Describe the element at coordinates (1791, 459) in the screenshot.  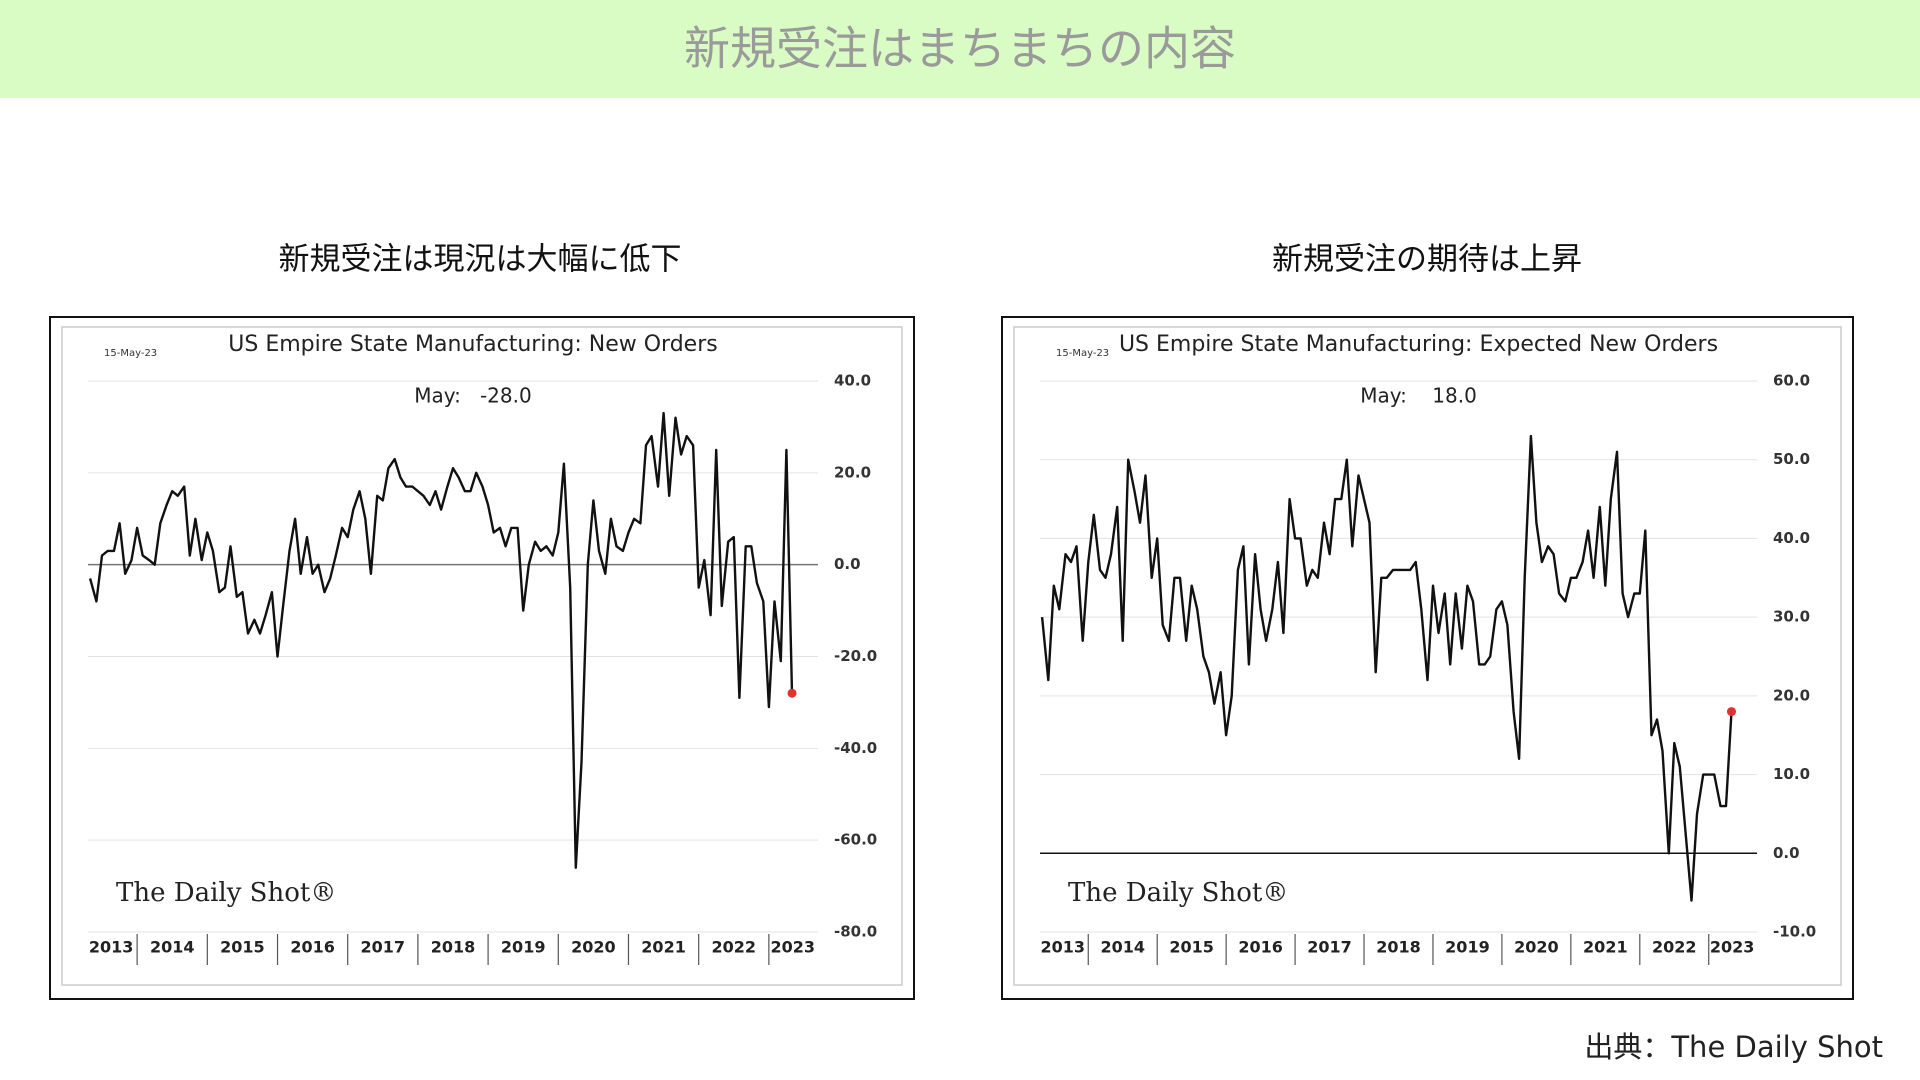
I see `y-tick-label: 50.0` at that location.